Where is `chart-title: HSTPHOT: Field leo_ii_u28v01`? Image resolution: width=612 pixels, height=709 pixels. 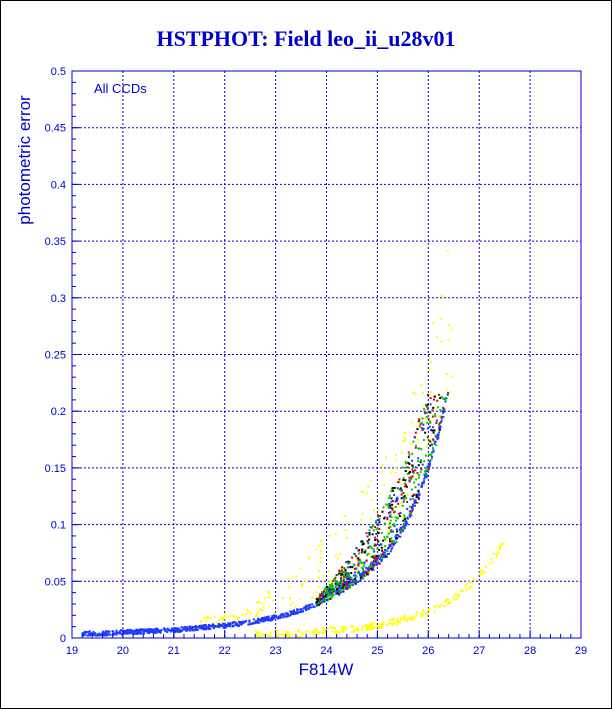 chart-title: HSTPHOT: Field leo_ii_u28v01 is located at coordinates (306, 38).